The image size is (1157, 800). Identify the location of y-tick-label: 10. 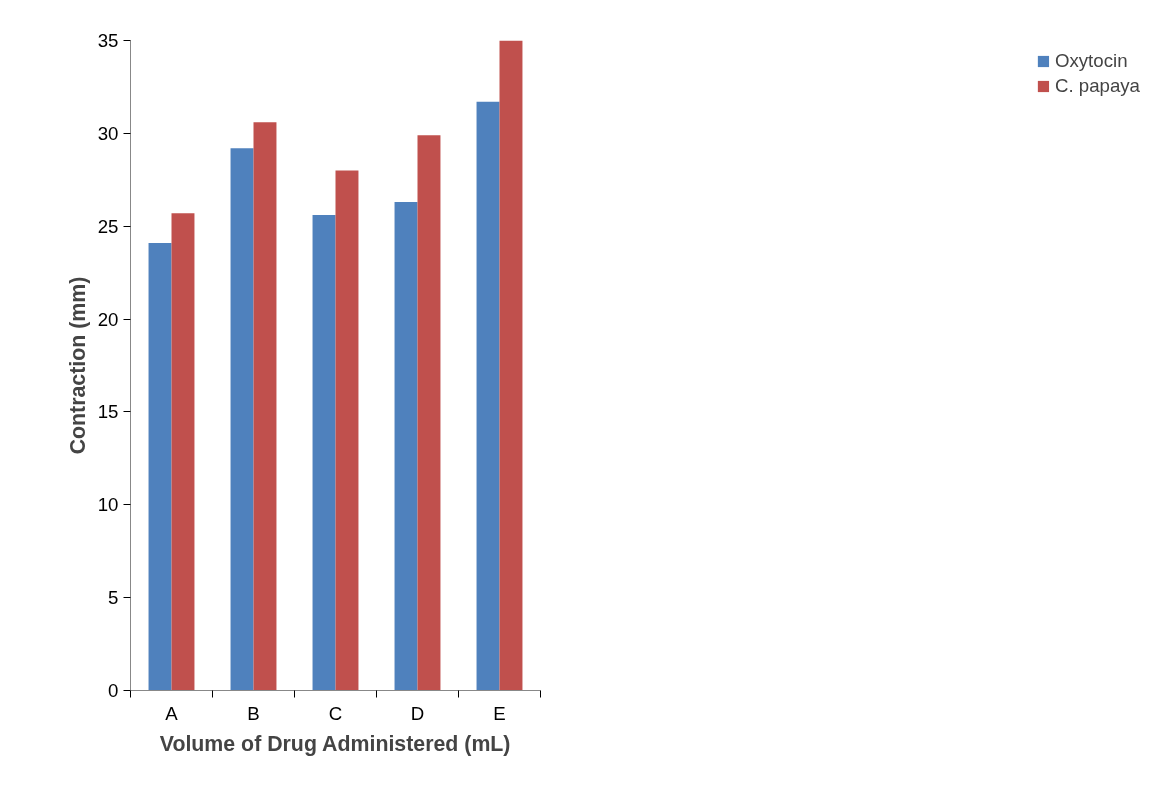
(108, 505).